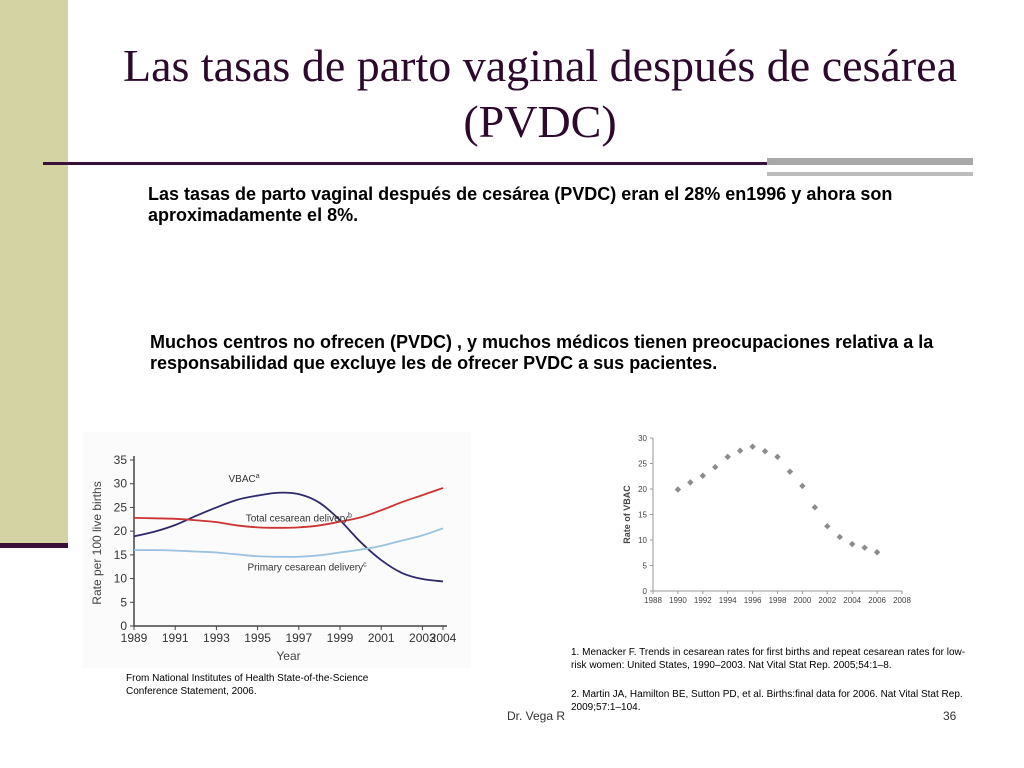  I want to click on sidebar-underline, so click(34, 545).